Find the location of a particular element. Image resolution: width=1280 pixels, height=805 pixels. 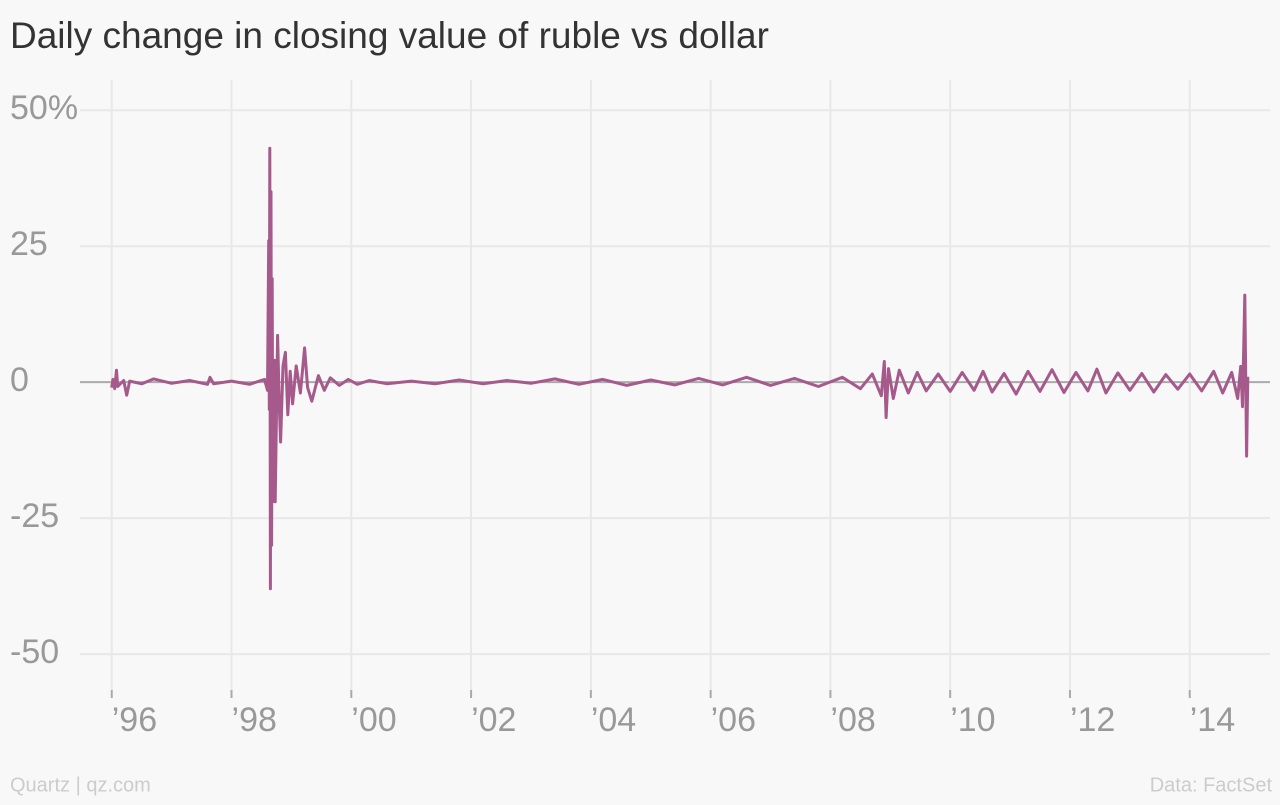

source-left: Quartz | qz.com is located at coordinates (80, 785).